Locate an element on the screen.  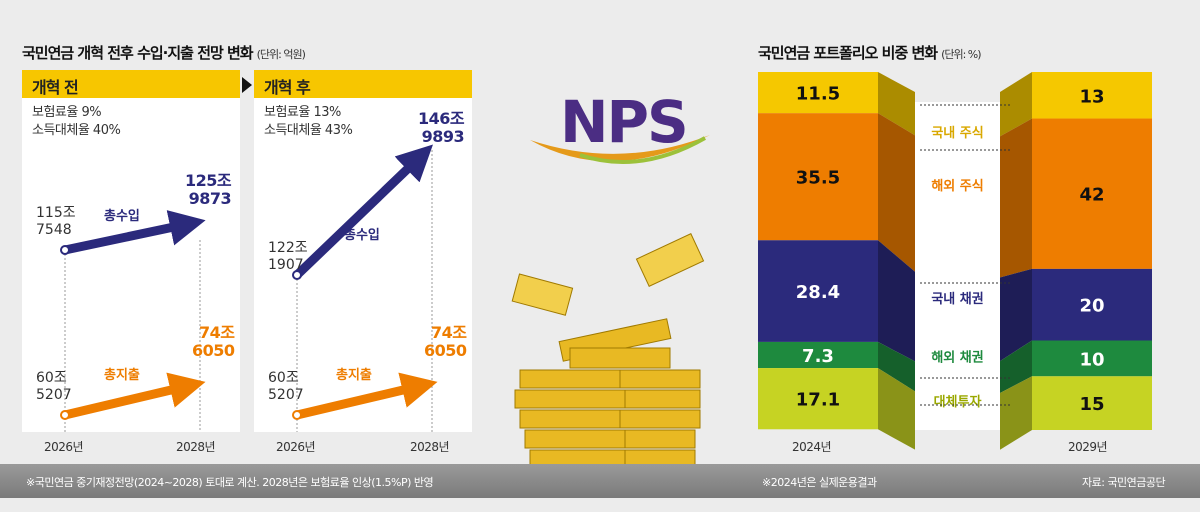
data-label: 20 is located at coordinates (1091, 306).